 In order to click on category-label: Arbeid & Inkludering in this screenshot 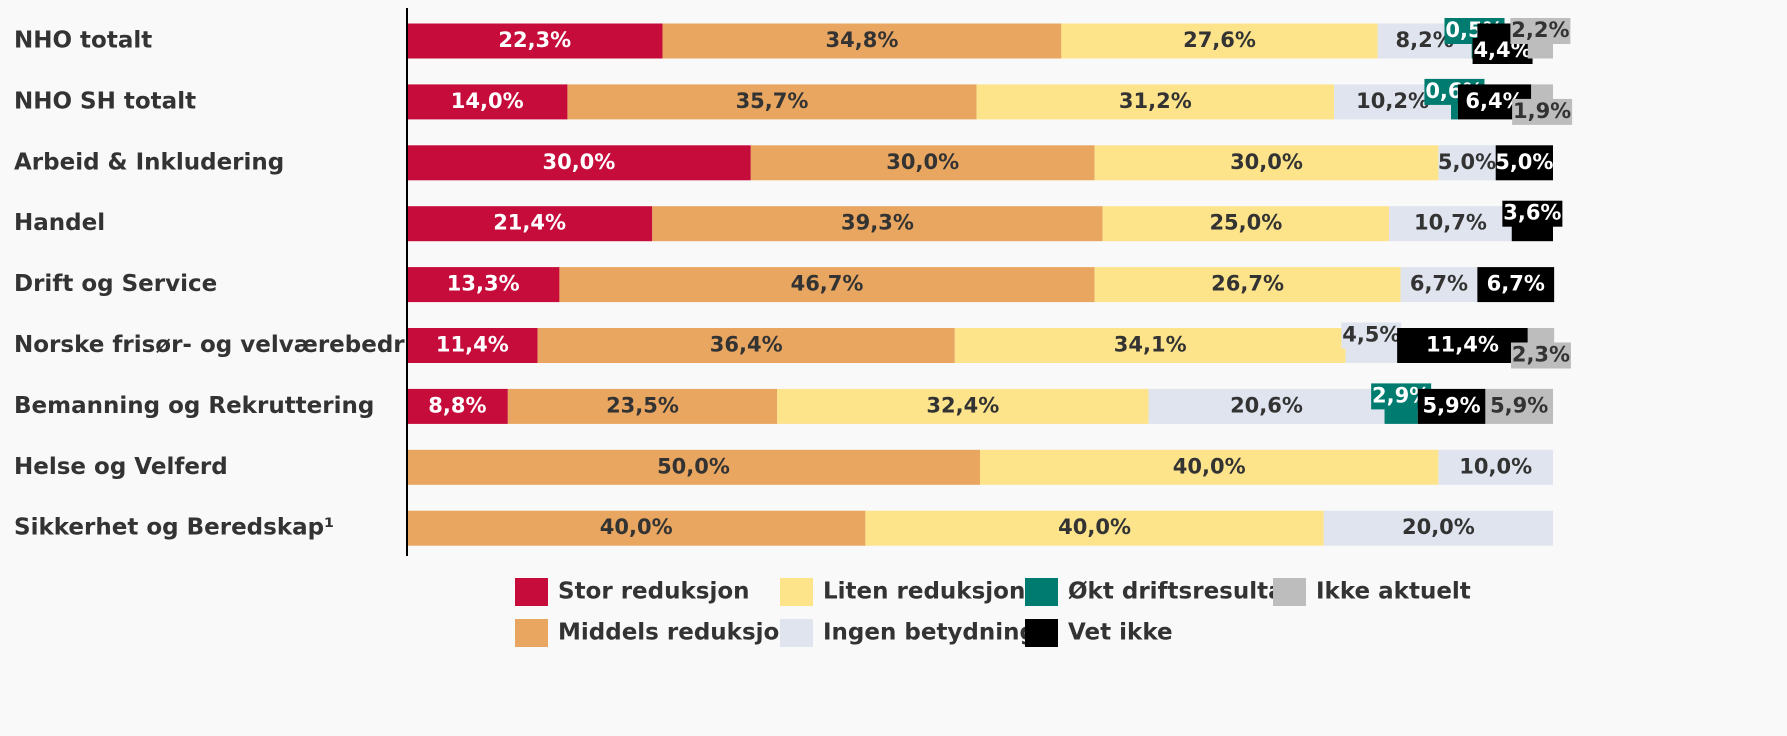, I will do `click(149, 162)`.